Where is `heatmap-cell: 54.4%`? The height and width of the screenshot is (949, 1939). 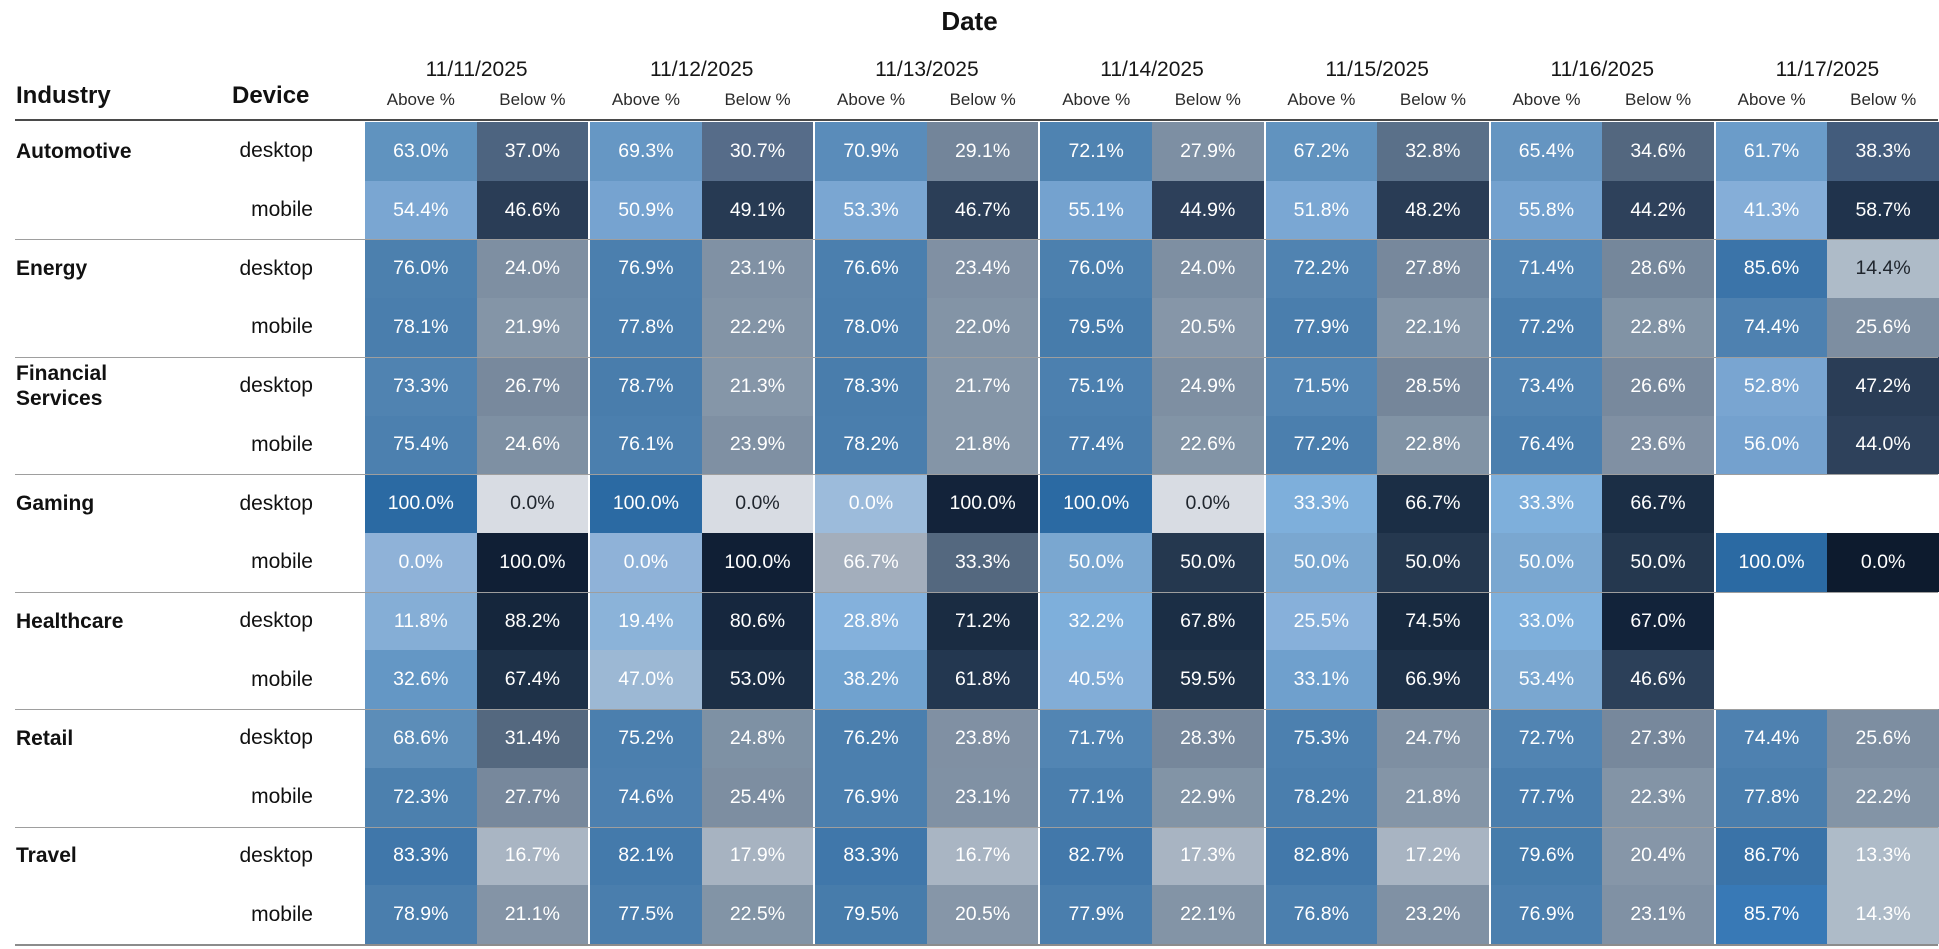 heatmap-cell: 54.4% is located at coordinates (421, 210).